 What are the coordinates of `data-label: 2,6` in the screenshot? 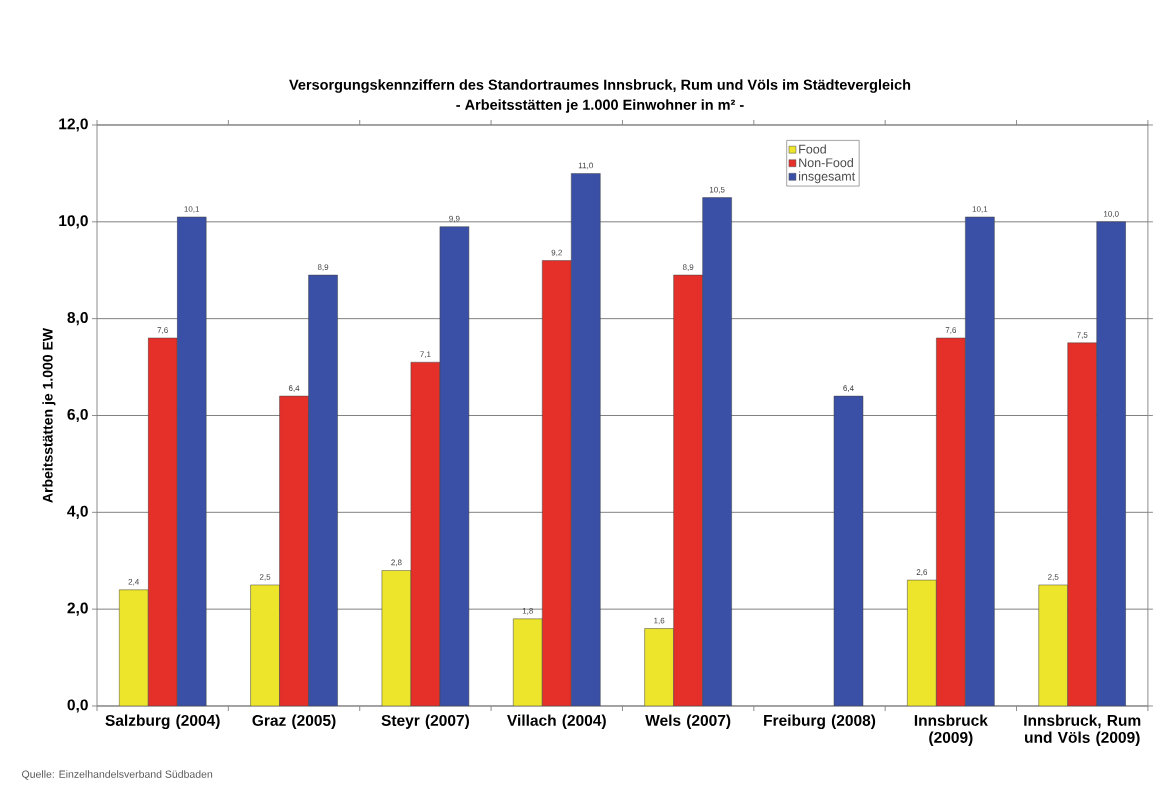 It's located at (922, 572).